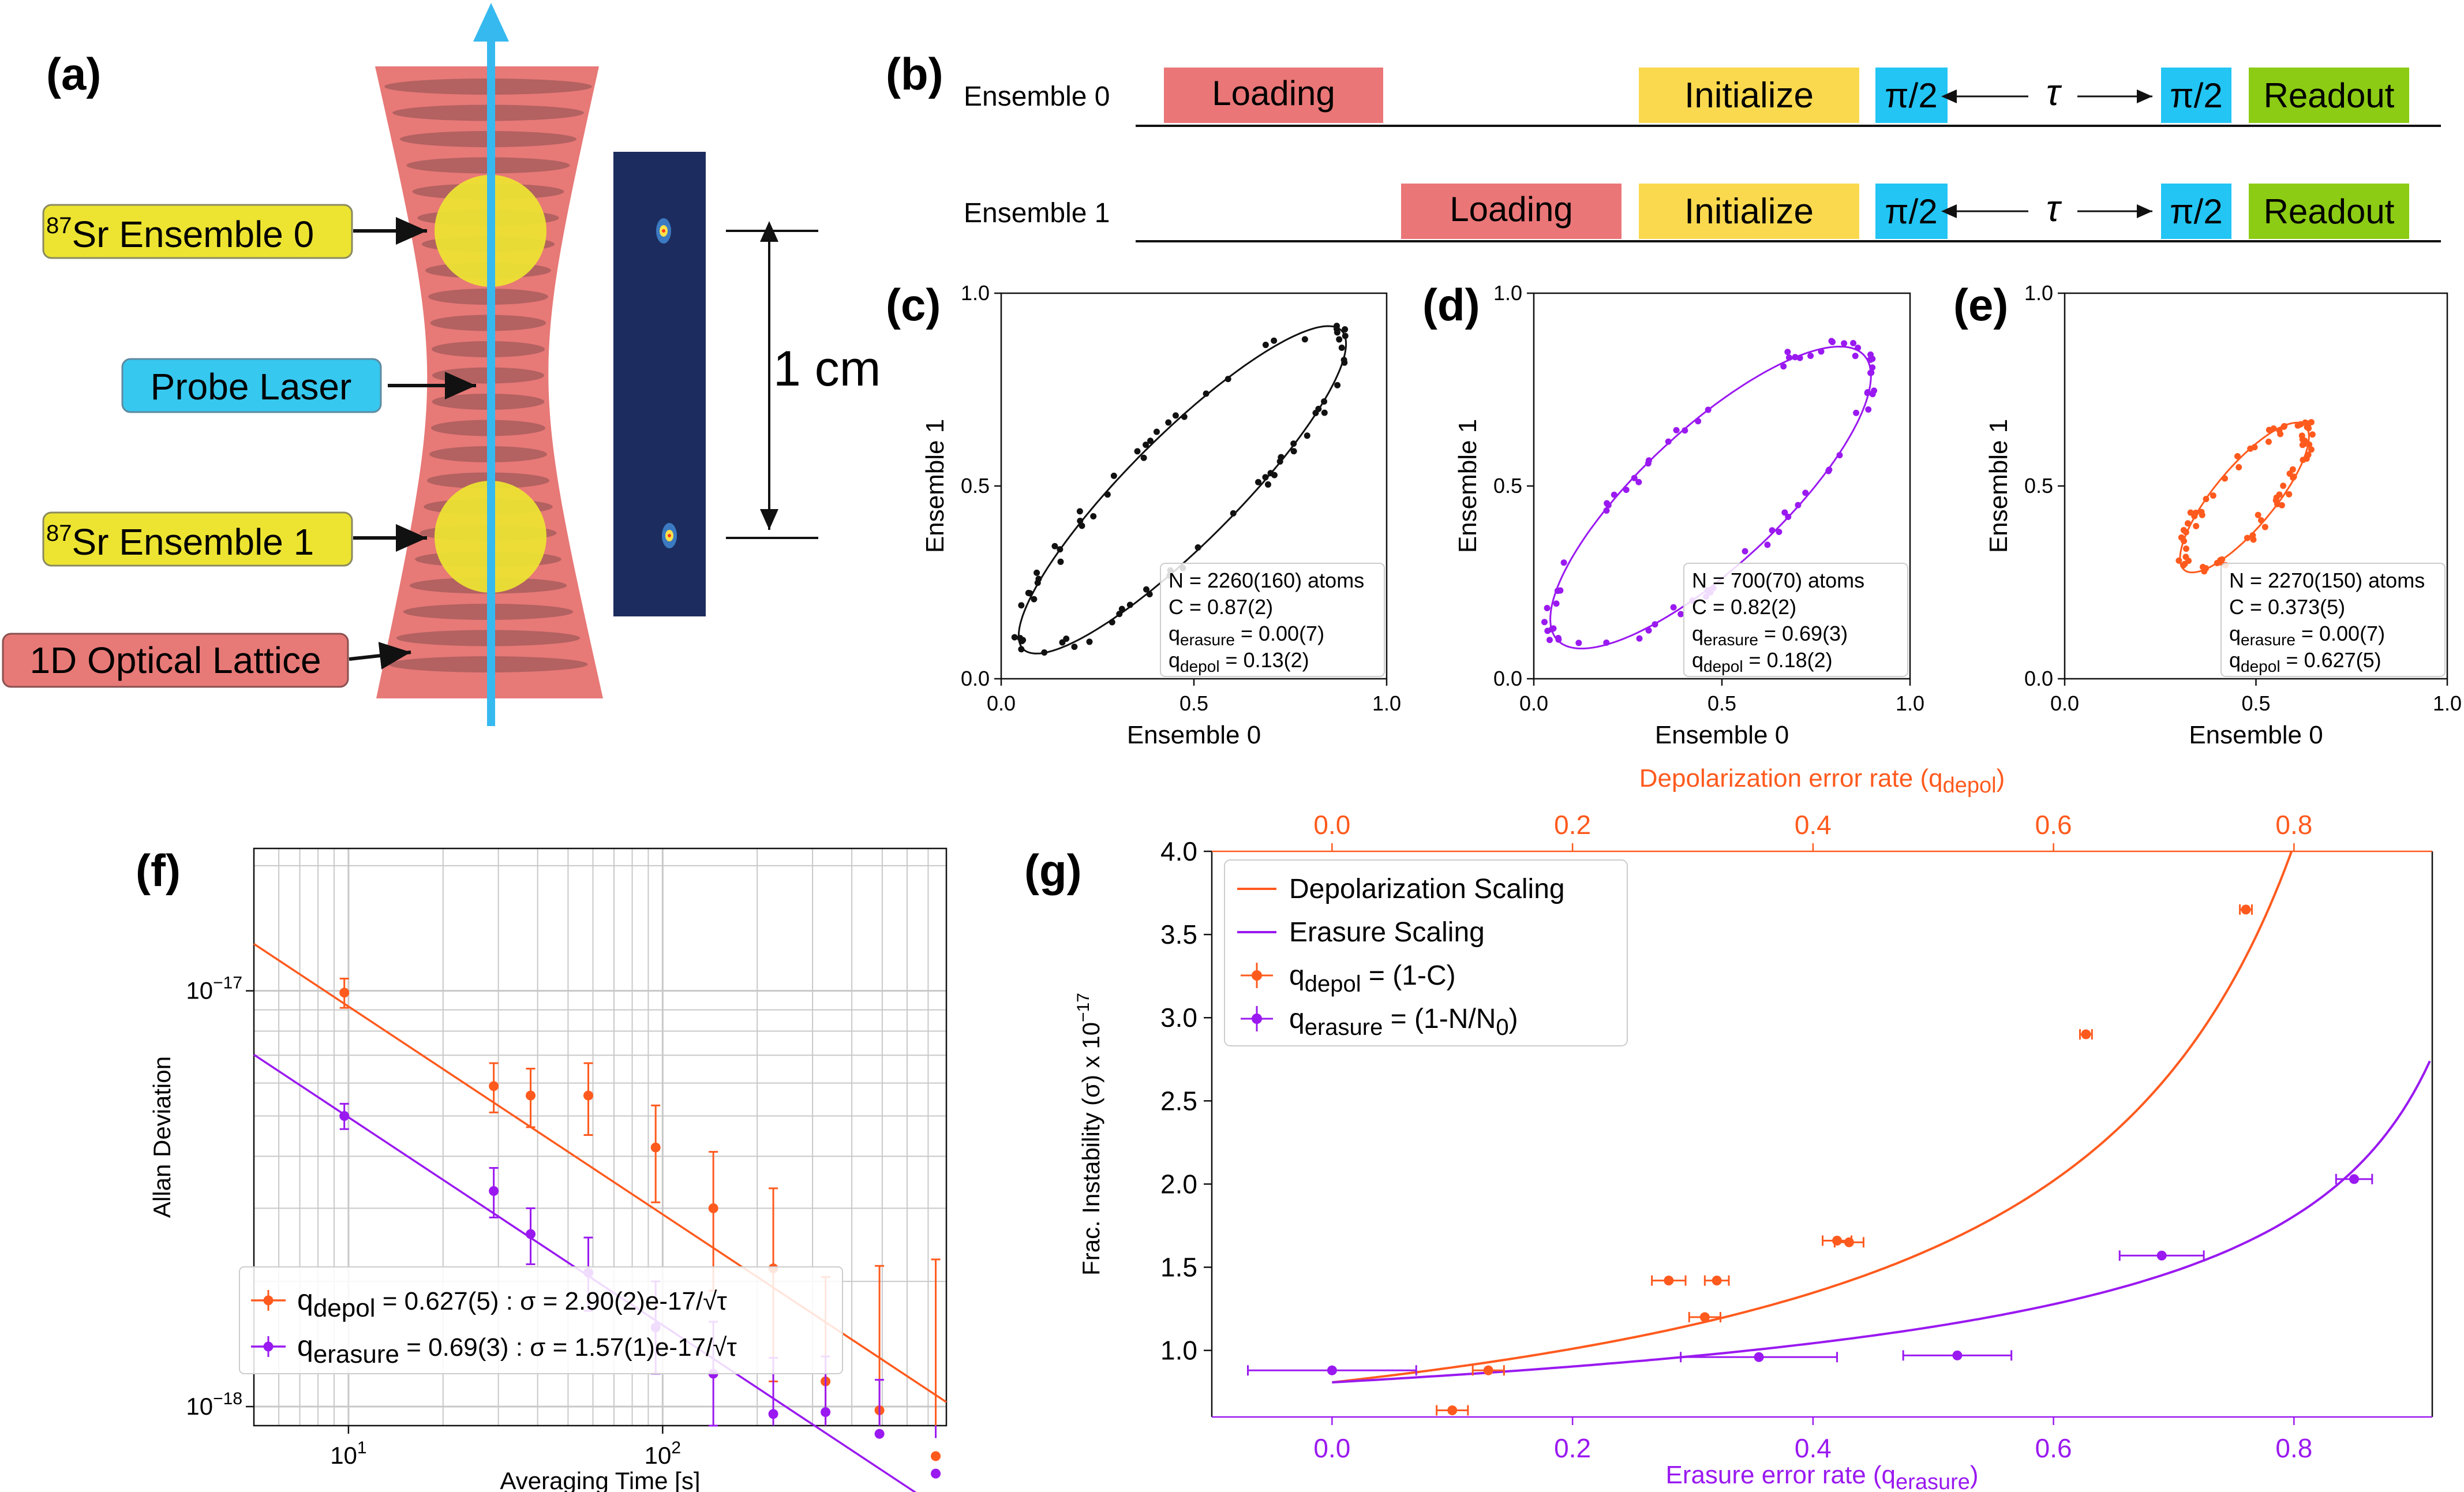 The height and width of the screenshot is (1492, 2464). I want to click on legend-sub2: 0, so click(1502, 1028).